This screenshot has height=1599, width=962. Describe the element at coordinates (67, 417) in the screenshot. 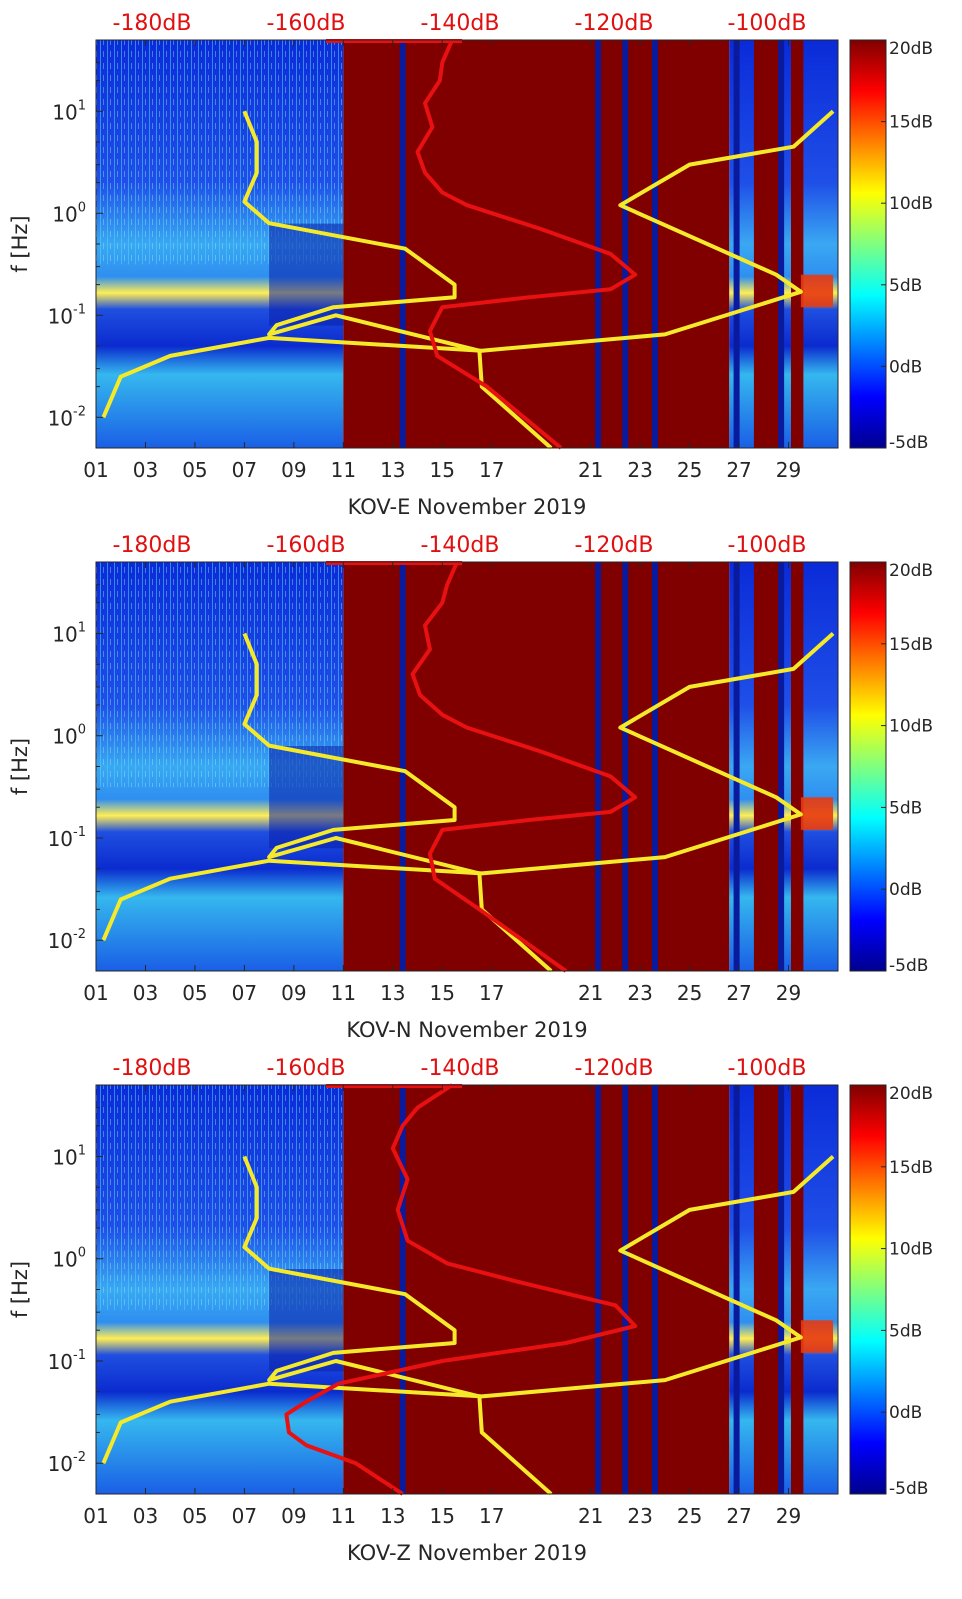

I see `y-tick-label: 10⁻²` at that location.